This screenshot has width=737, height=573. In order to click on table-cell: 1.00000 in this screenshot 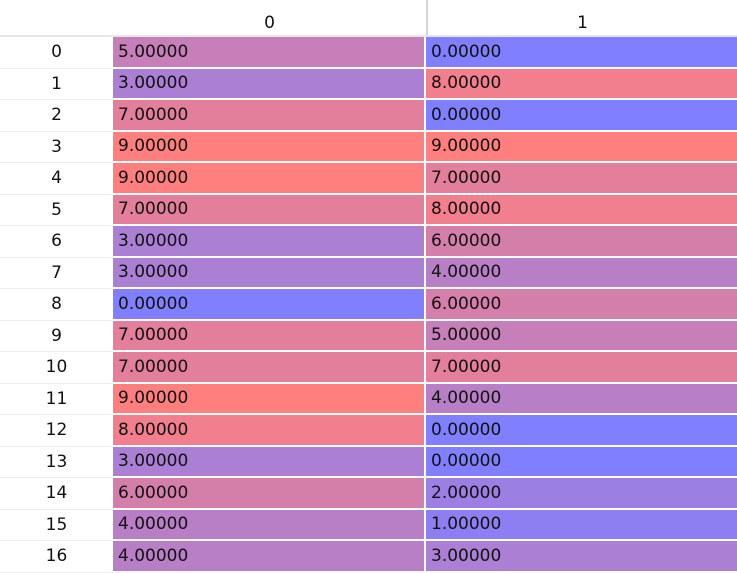, I will do `click(581, 525)`.